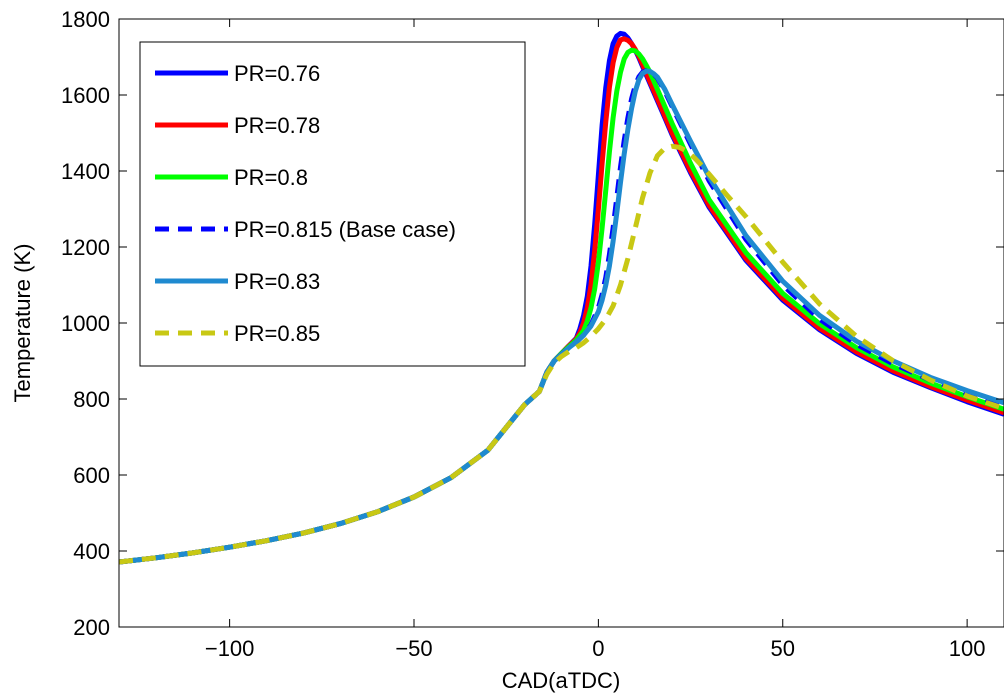 The image size is (1004, 696). What do you see at coordinates (85, 171) in the screenshot?
I see `y-tick-label: 1400` at bounding box center [85, 171].